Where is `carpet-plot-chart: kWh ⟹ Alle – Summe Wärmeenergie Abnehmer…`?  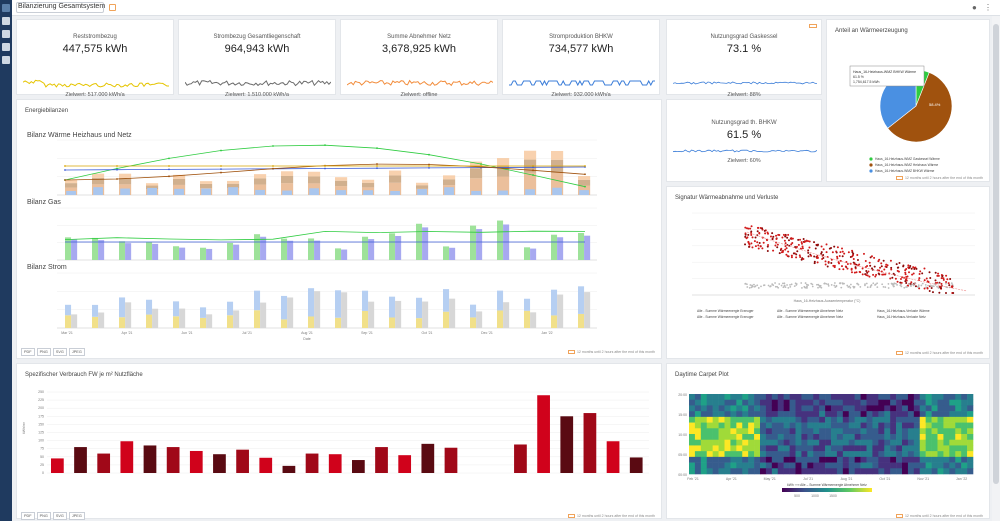
carpet-plot-chart: kWh ⟹ Alle – Summe Wärmeenergie Abnehmer… is located at coordinates (829, 442).